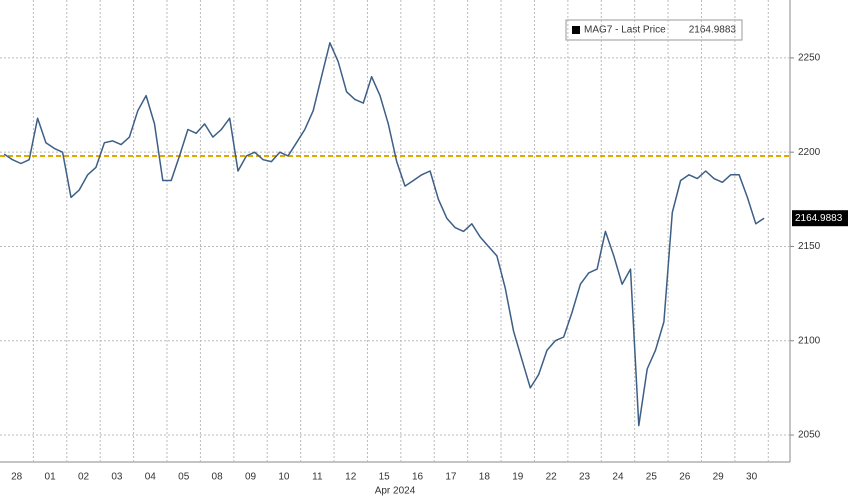 This screenshot has height=498, width=848. Describe the element at coordinates (284, 477) in the screenshot. I see `x-tick-label: 10` at that location.